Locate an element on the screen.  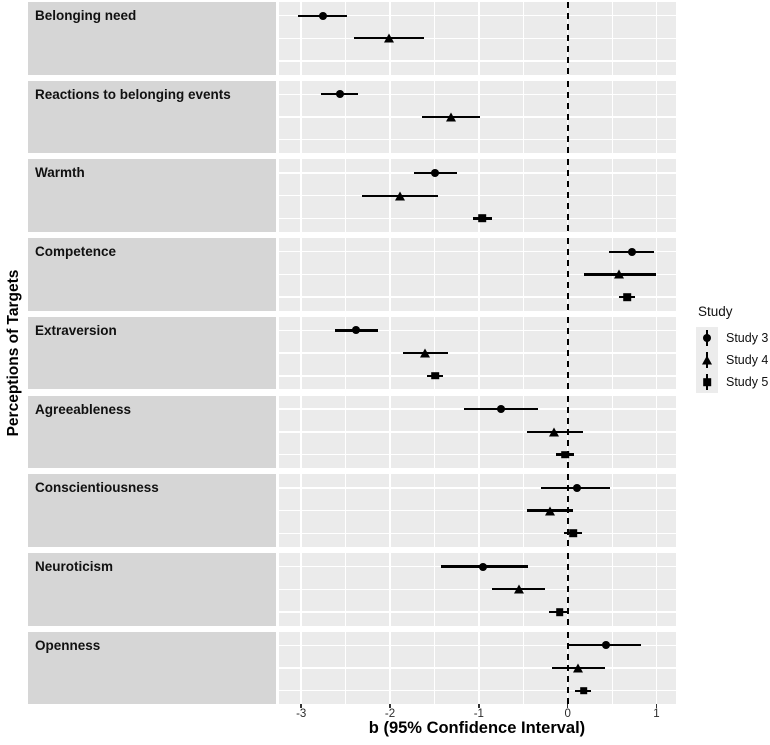
x-tick-label: -1 is located at coordinates (478, 714).